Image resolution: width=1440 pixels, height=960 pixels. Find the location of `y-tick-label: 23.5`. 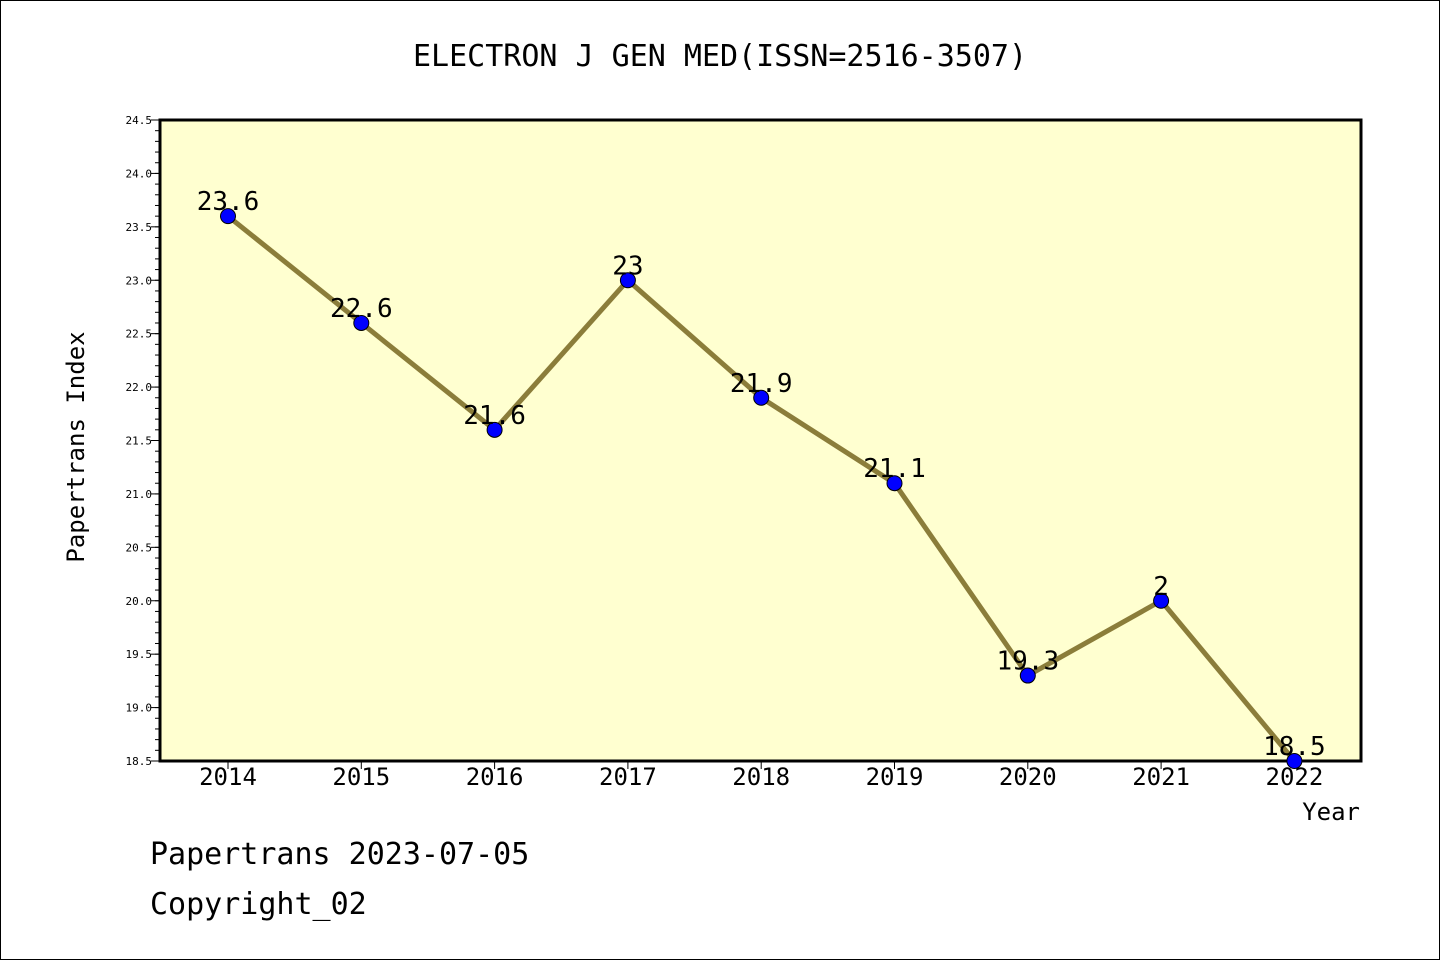

y-tick-label: 23.5 is located at coordinates (139, 227).